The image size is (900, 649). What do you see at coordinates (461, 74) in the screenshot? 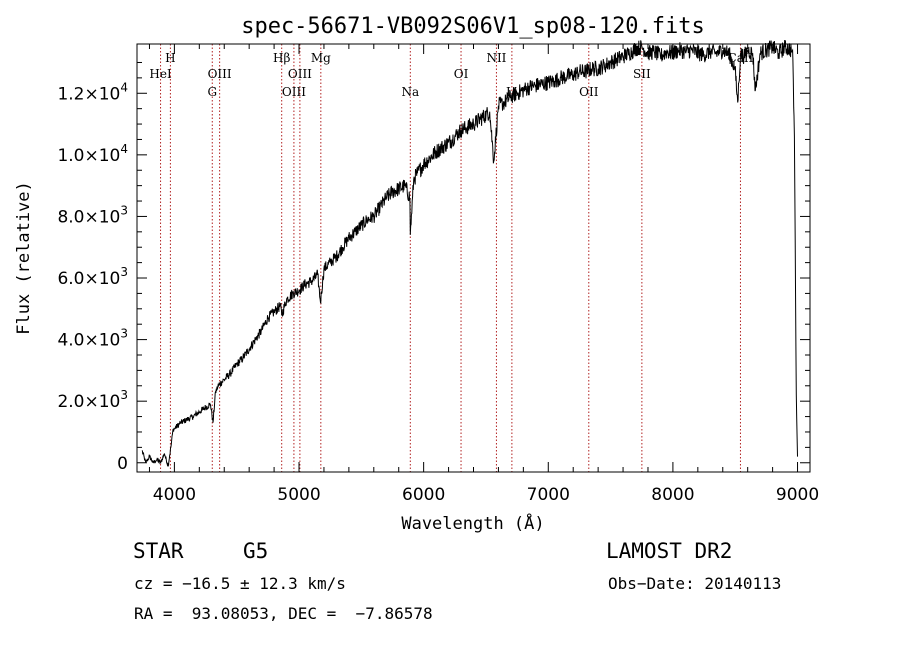
I see `line-marker-label: OI` at bounding box center [461, 74].